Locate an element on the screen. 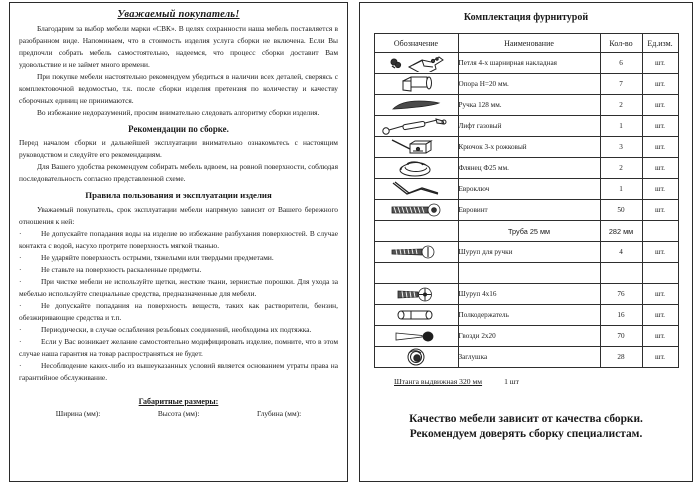  table-row: Евровинт 50 шт. is located at coordinates (526, 210).